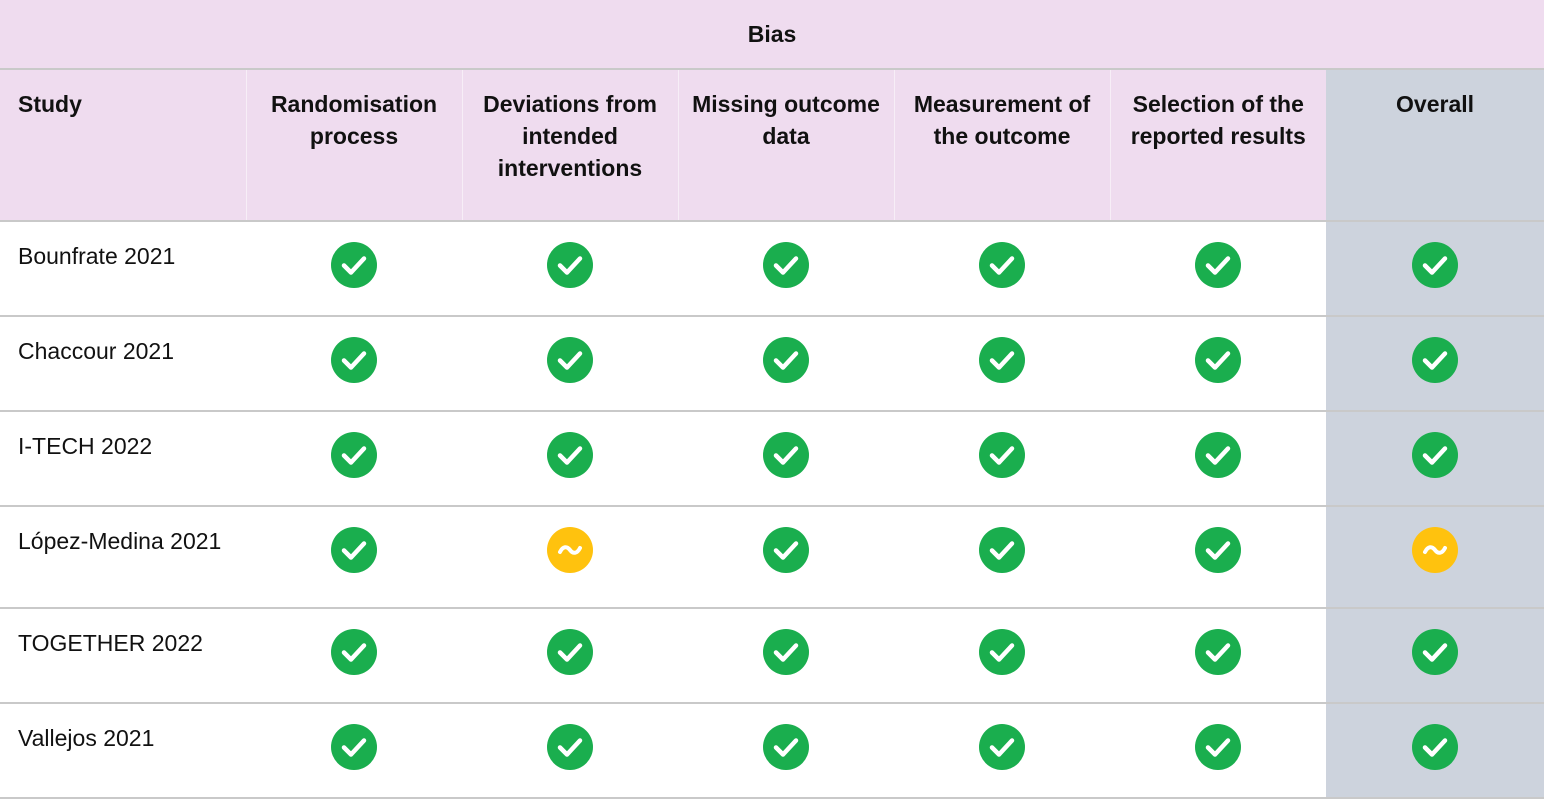 This screenshot has width=1548, height=799. Describe the element at coordinates (123, 269) in the screenshot. I see `study-name: Bounfrate 2021` at that location.